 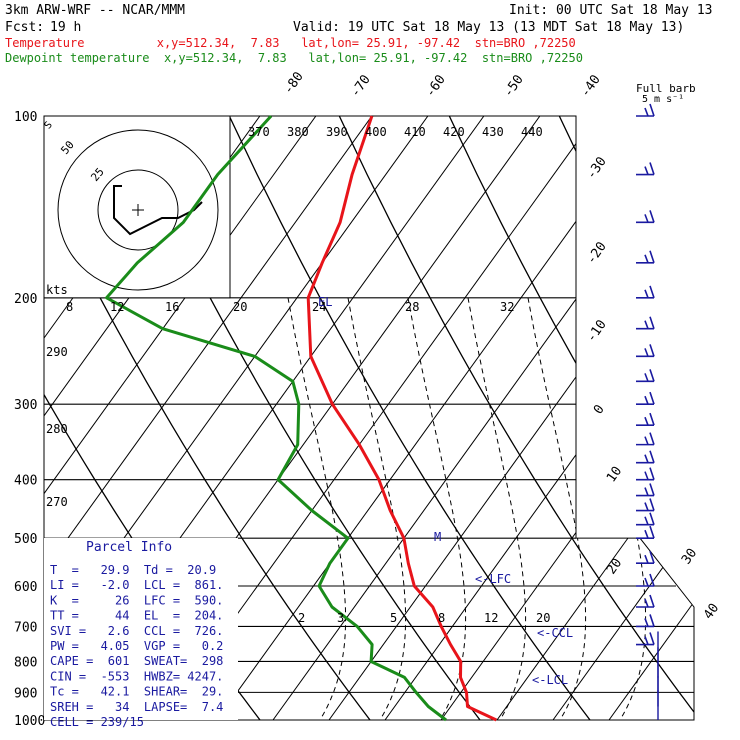 I want to click on isotherm-label: -60, so click(x=436, y=86).